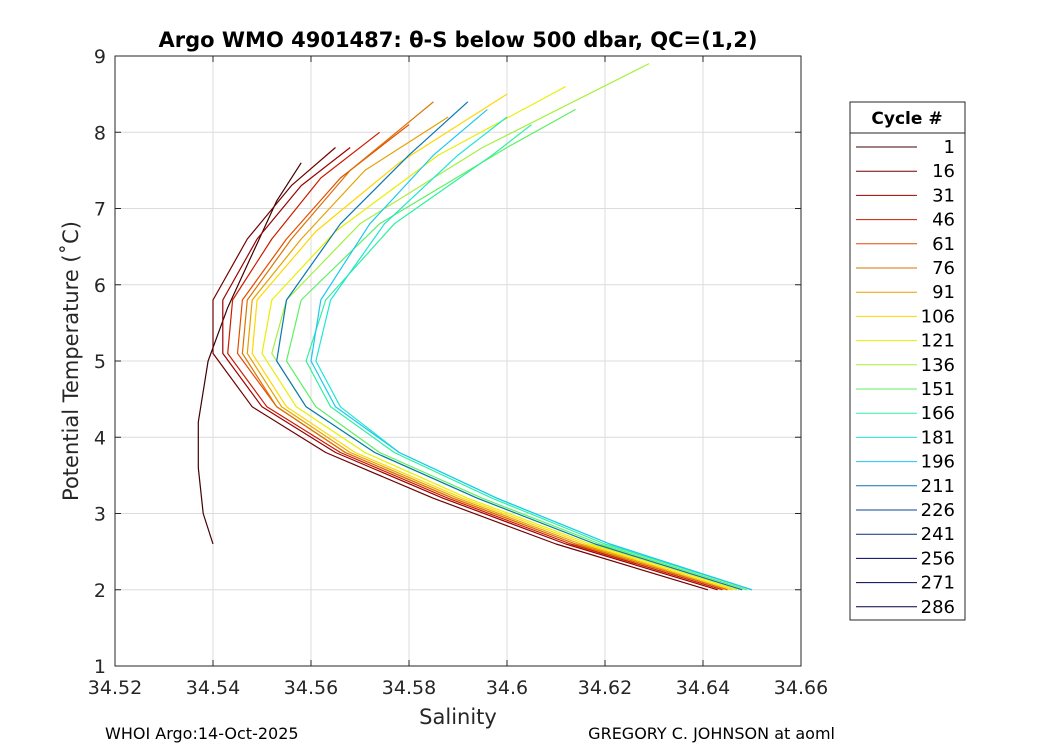 The height and width of the screenshot is (750, 1050). I want to click on y-tick-label: 3, so click(100, 515).